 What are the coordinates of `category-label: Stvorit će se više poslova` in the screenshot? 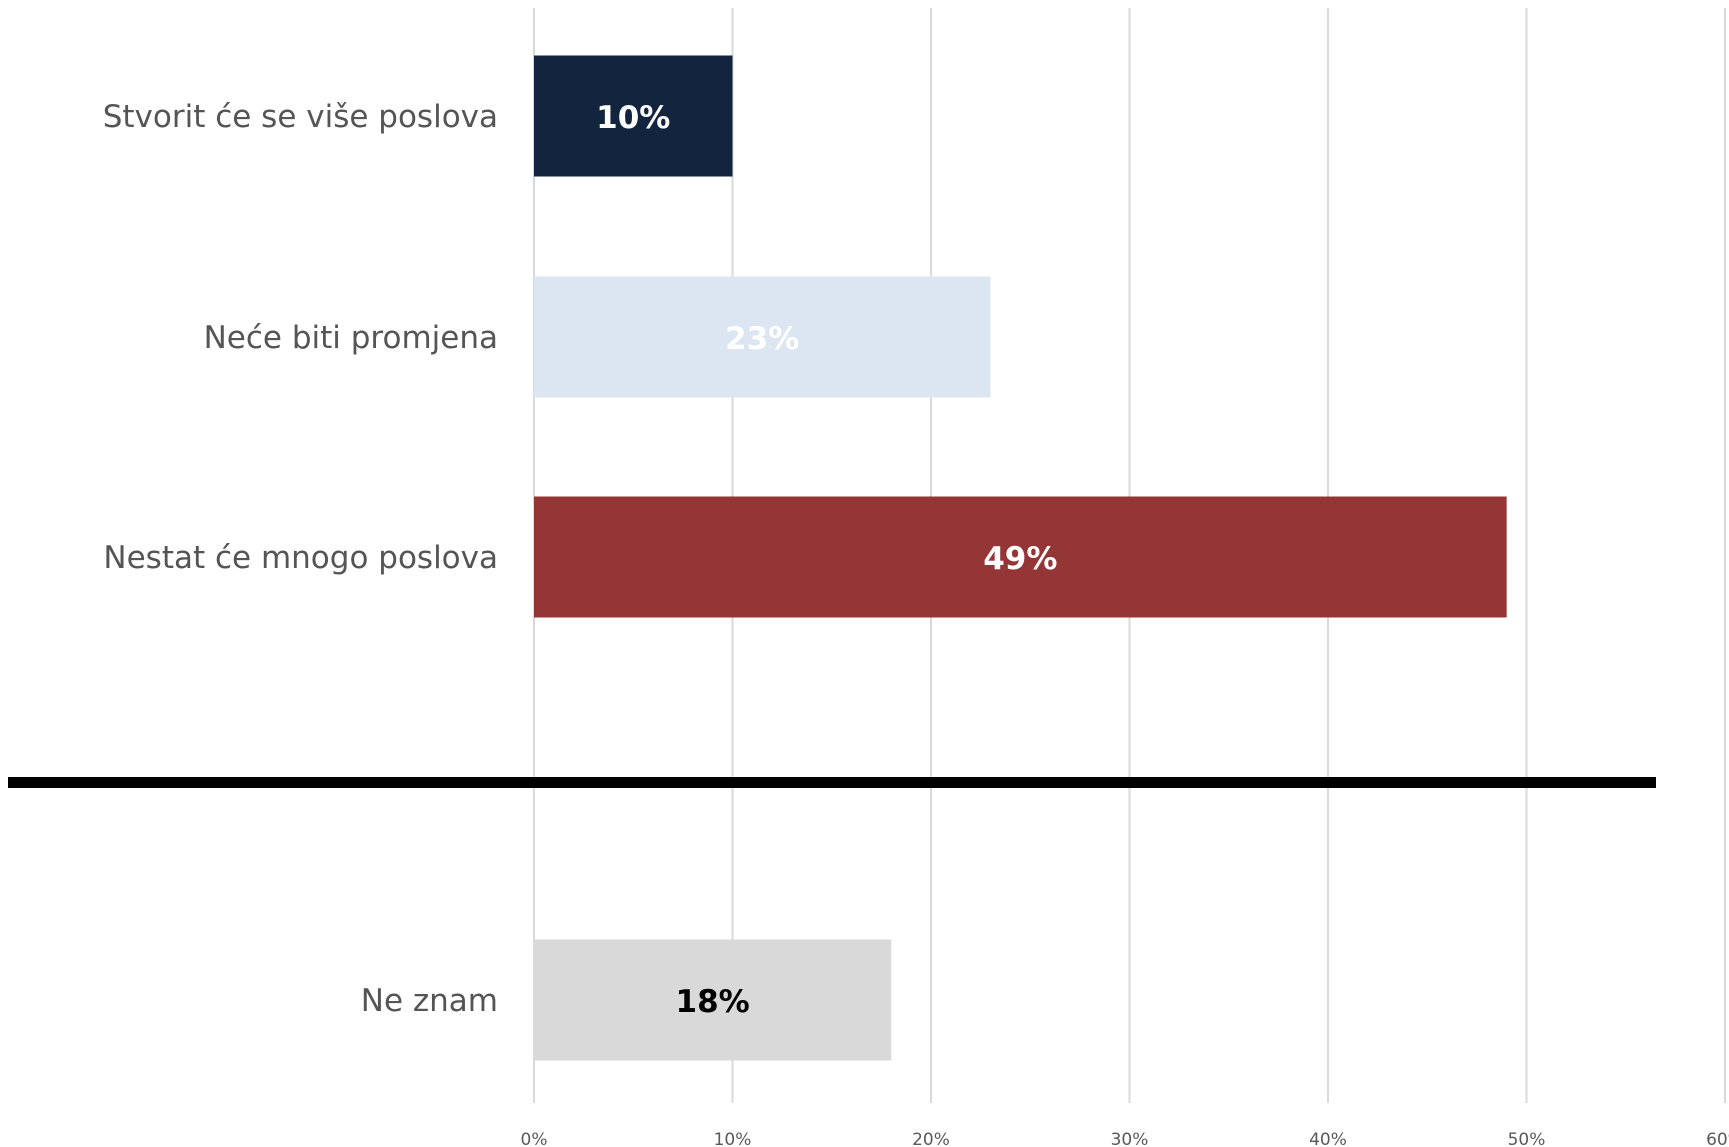 It's located at (300, 117).